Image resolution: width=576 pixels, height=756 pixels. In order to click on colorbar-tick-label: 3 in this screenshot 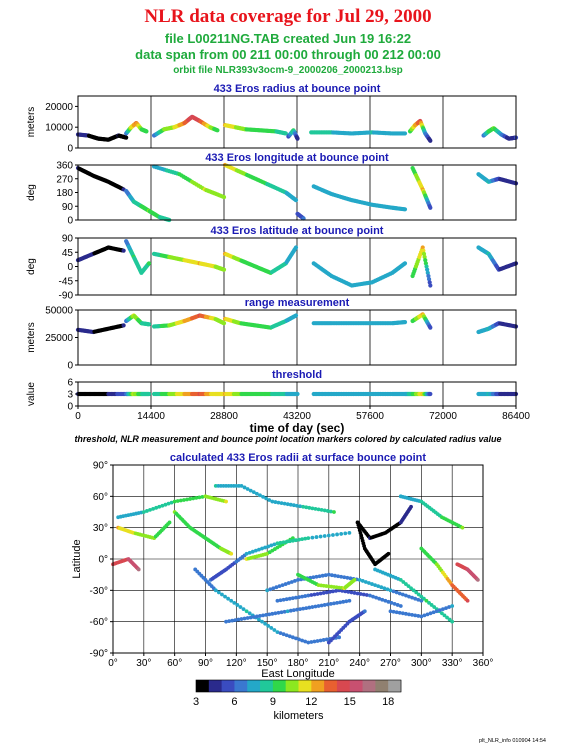, I will do `click(196, 702)`.